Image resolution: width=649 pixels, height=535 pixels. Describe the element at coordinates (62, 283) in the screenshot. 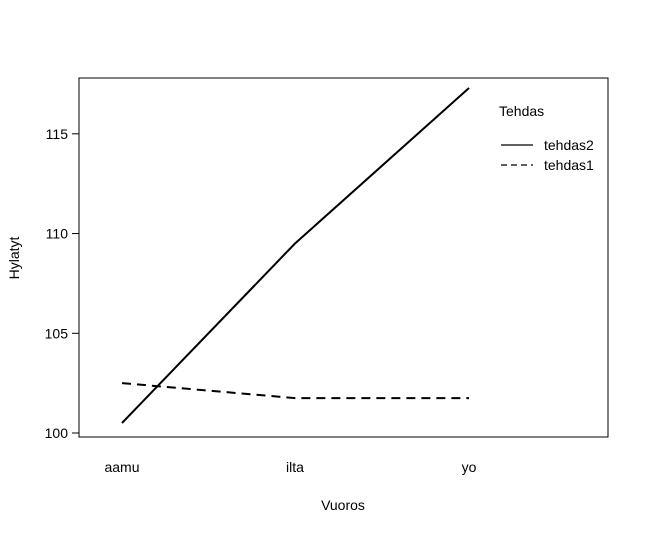

I see `y-axis: 100 105 110 115` at that location.